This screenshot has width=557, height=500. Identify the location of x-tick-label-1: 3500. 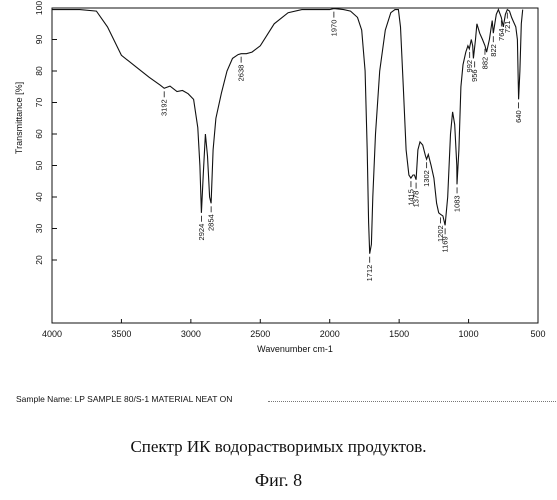
(121, 334).